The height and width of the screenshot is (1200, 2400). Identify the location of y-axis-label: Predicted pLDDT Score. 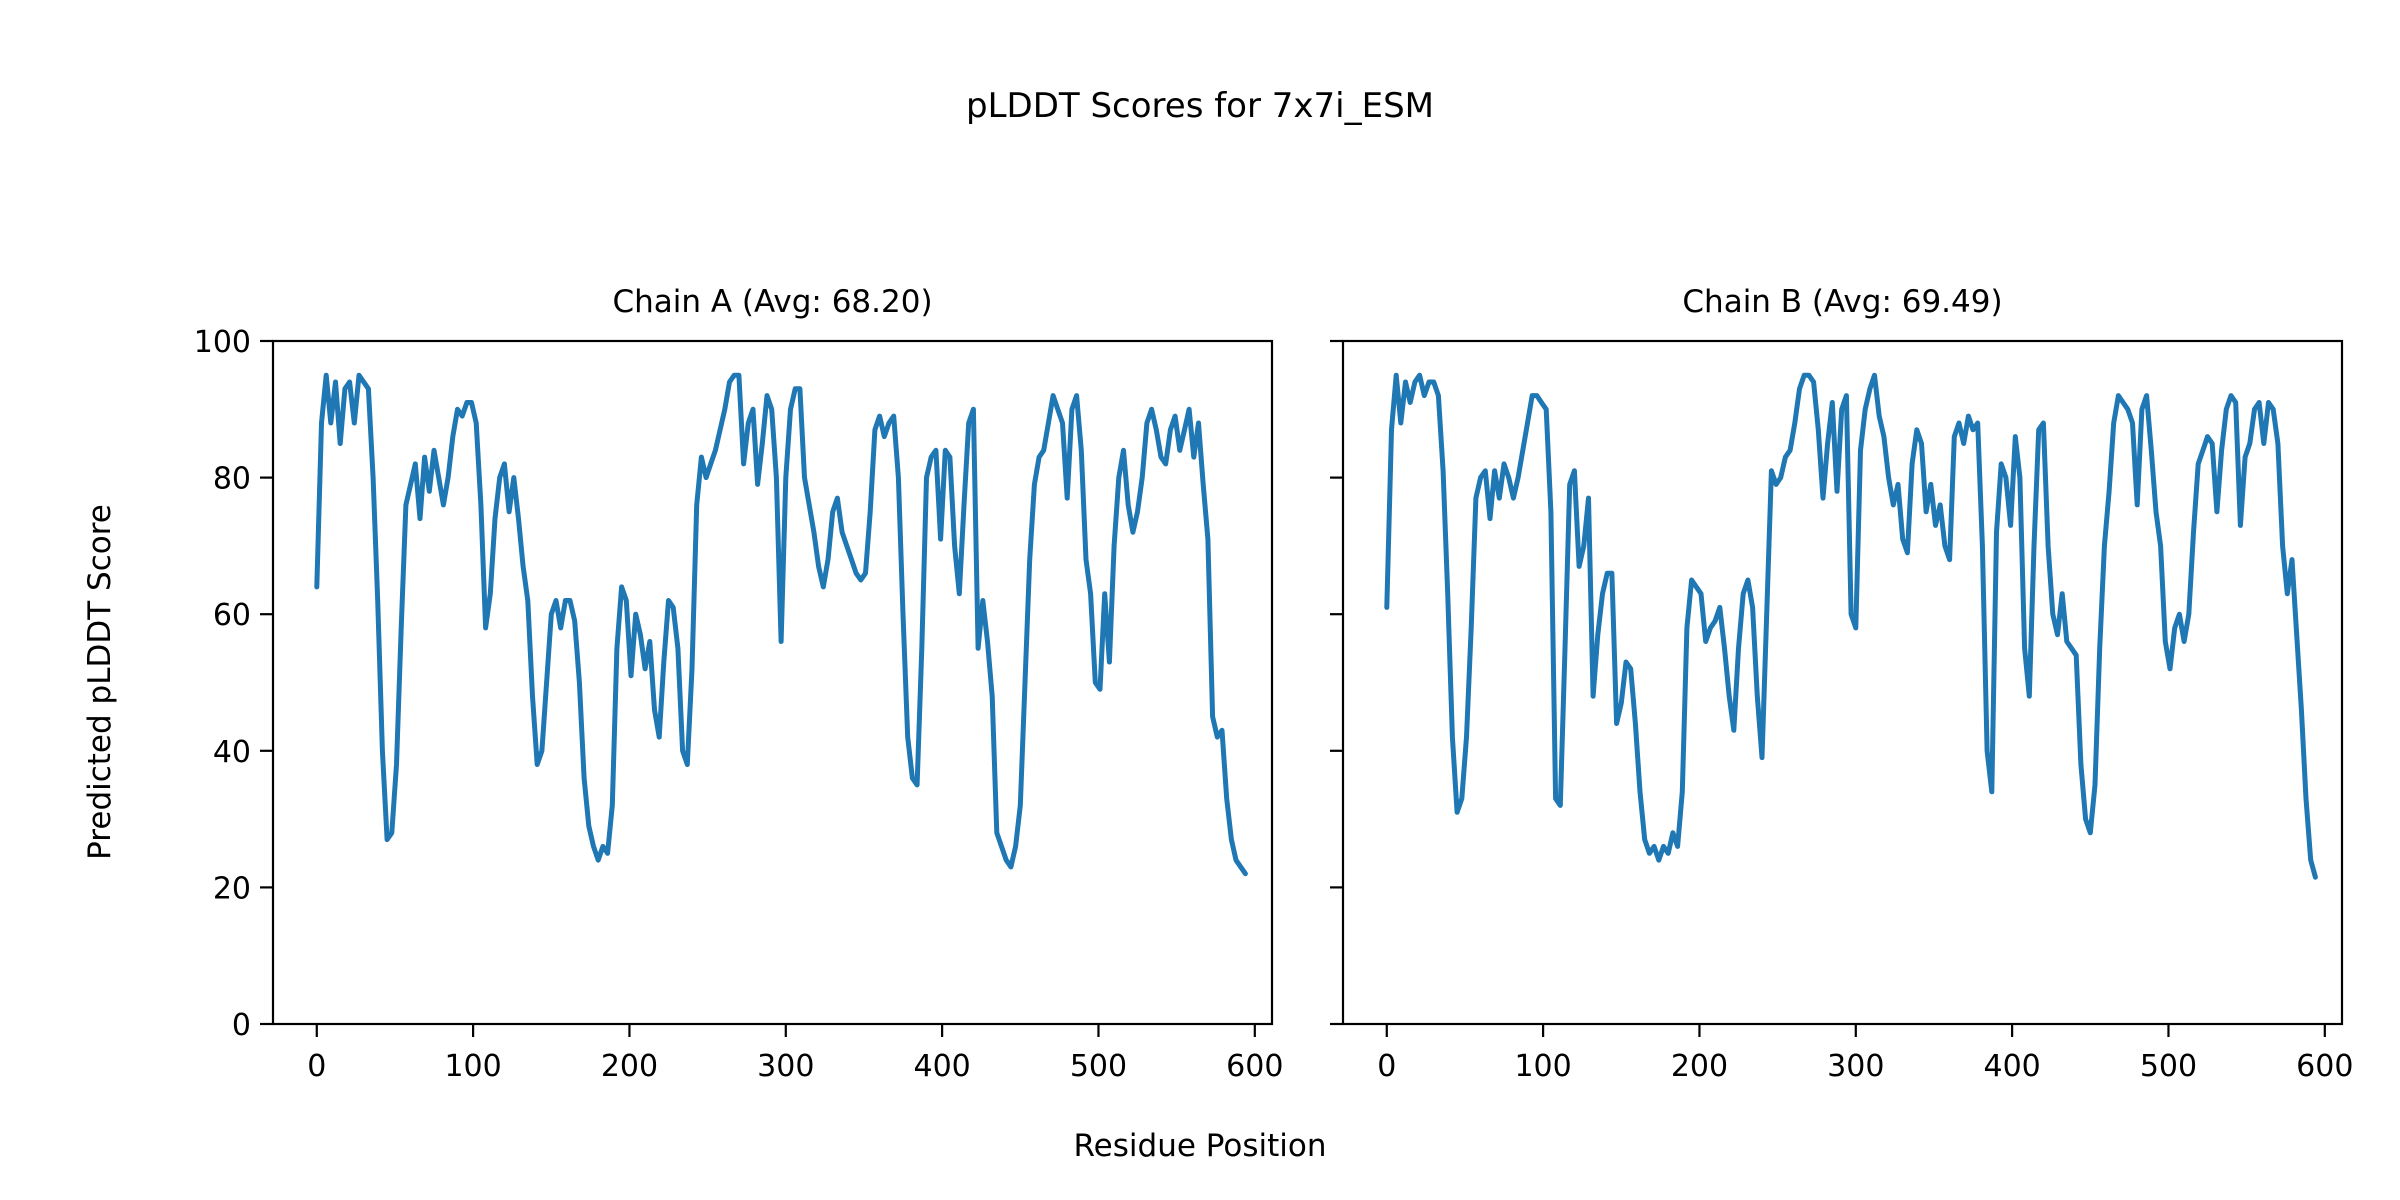
(100, 682).